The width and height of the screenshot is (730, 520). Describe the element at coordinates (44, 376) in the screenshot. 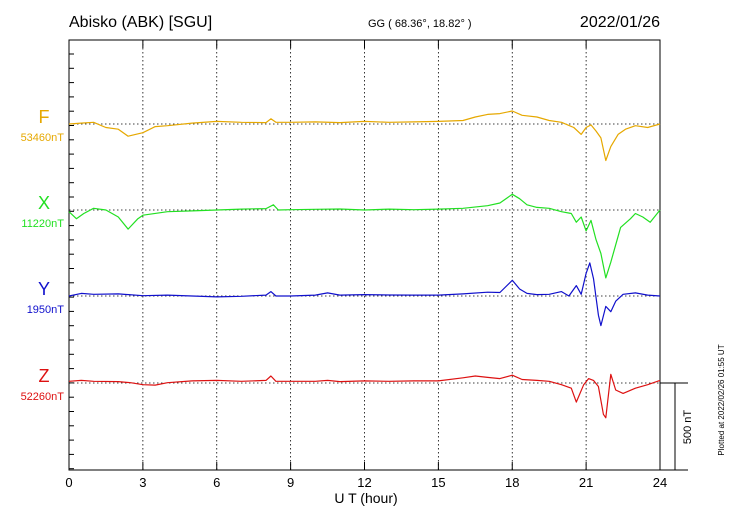

I see `series-name-Z: Z` at that location.